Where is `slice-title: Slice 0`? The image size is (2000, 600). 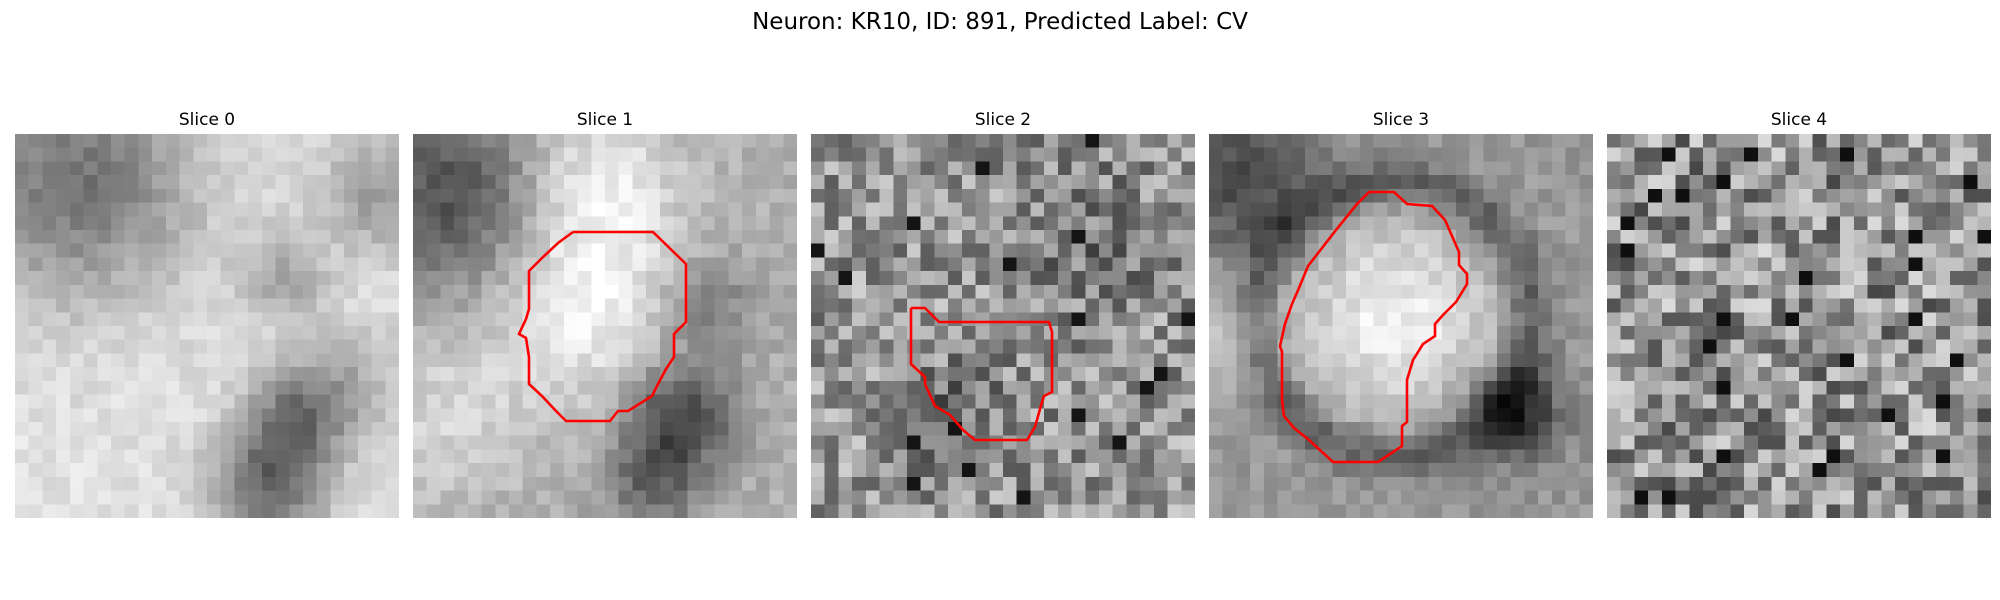 slice-title: Slice 0 is located at coordinates (207, 120).